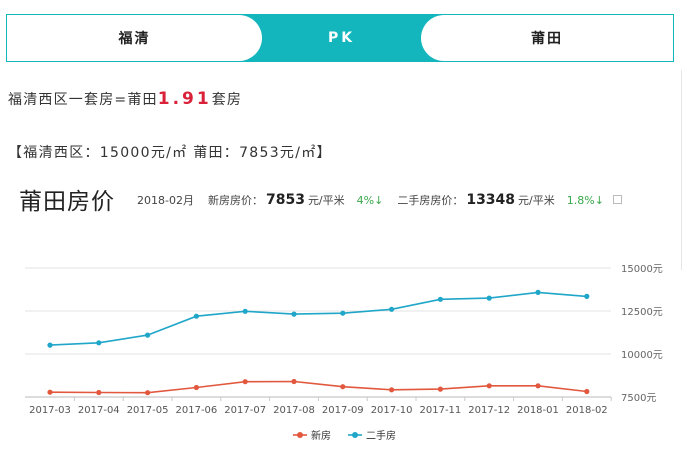 The width and height of the screenshot is (689, 457). Describe the element at coordinates (235, 200) in the screenshot. I see `new-price-label: 新房房价：` at that location.